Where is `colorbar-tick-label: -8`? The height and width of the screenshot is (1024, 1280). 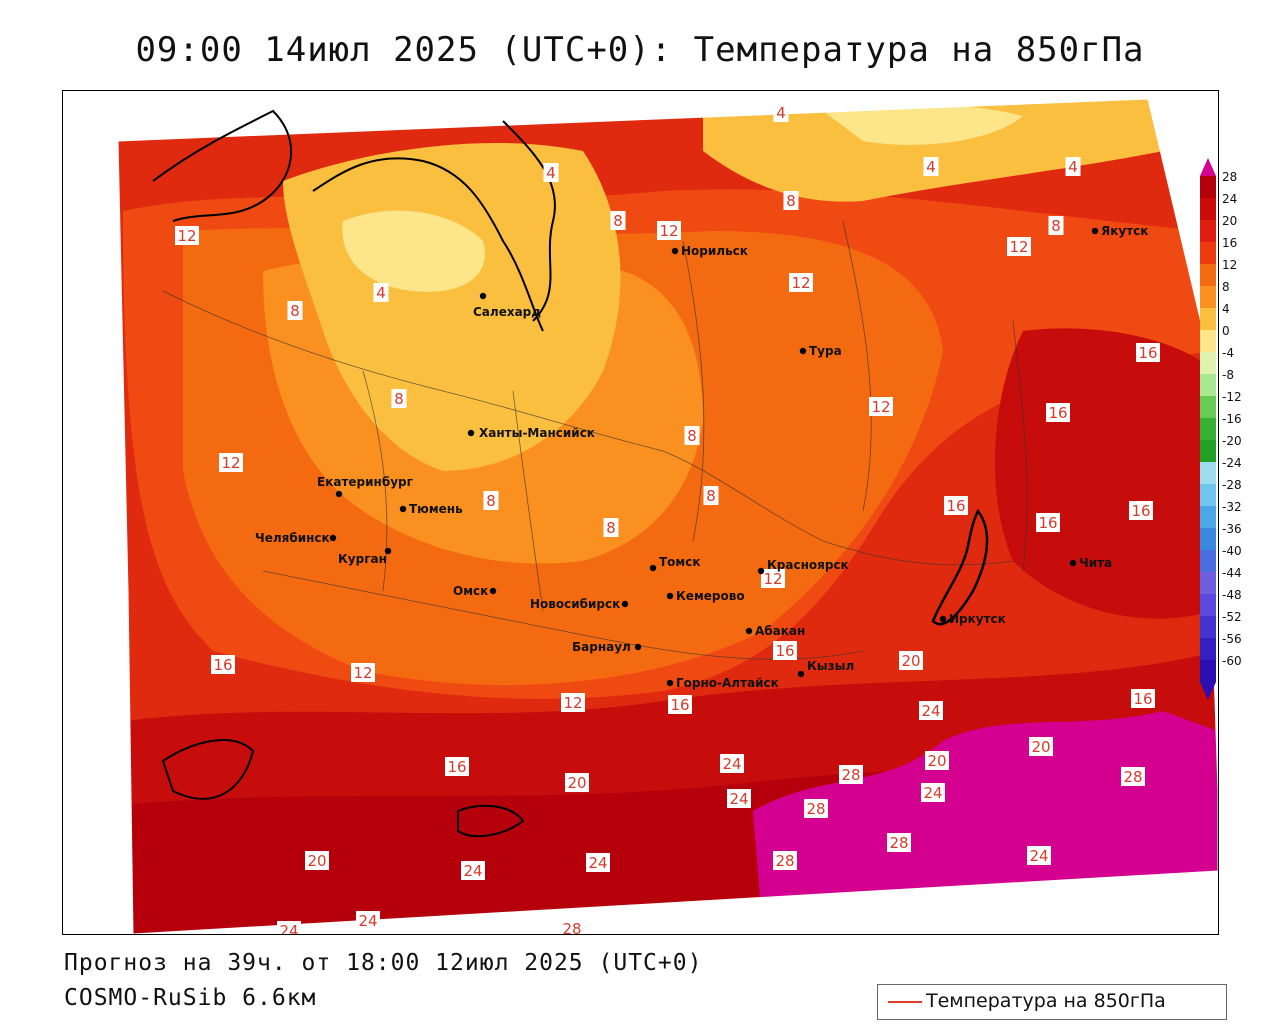
colorbar-tick-label: -8 is located at coordinates (1228, 375).